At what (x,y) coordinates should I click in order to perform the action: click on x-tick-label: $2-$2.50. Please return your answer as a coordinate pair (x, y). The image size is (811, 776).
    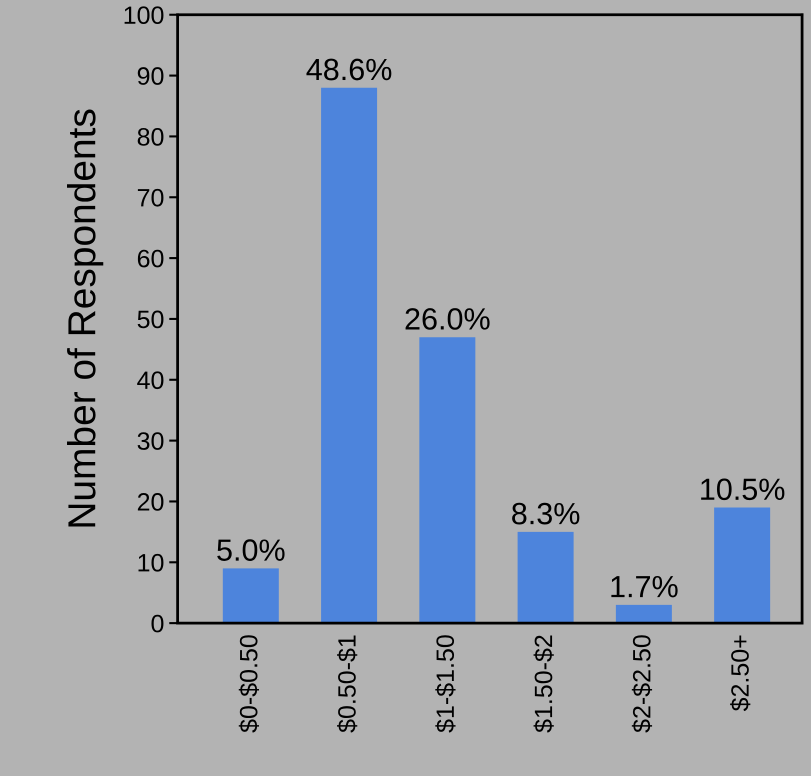
    Looking at the image, I should click on (642, 684).